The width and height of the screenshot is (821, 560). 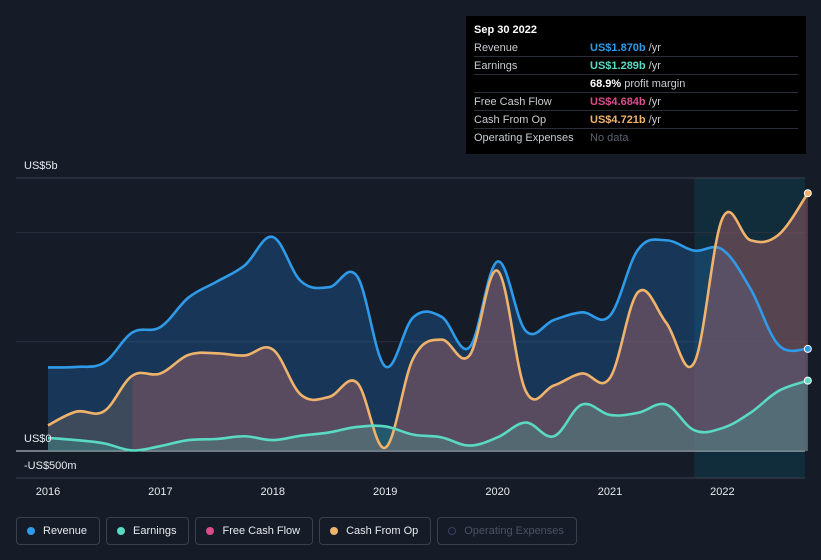 I want to click on tooltip-date: Sep 30 2022, so click(x=505, y=30).